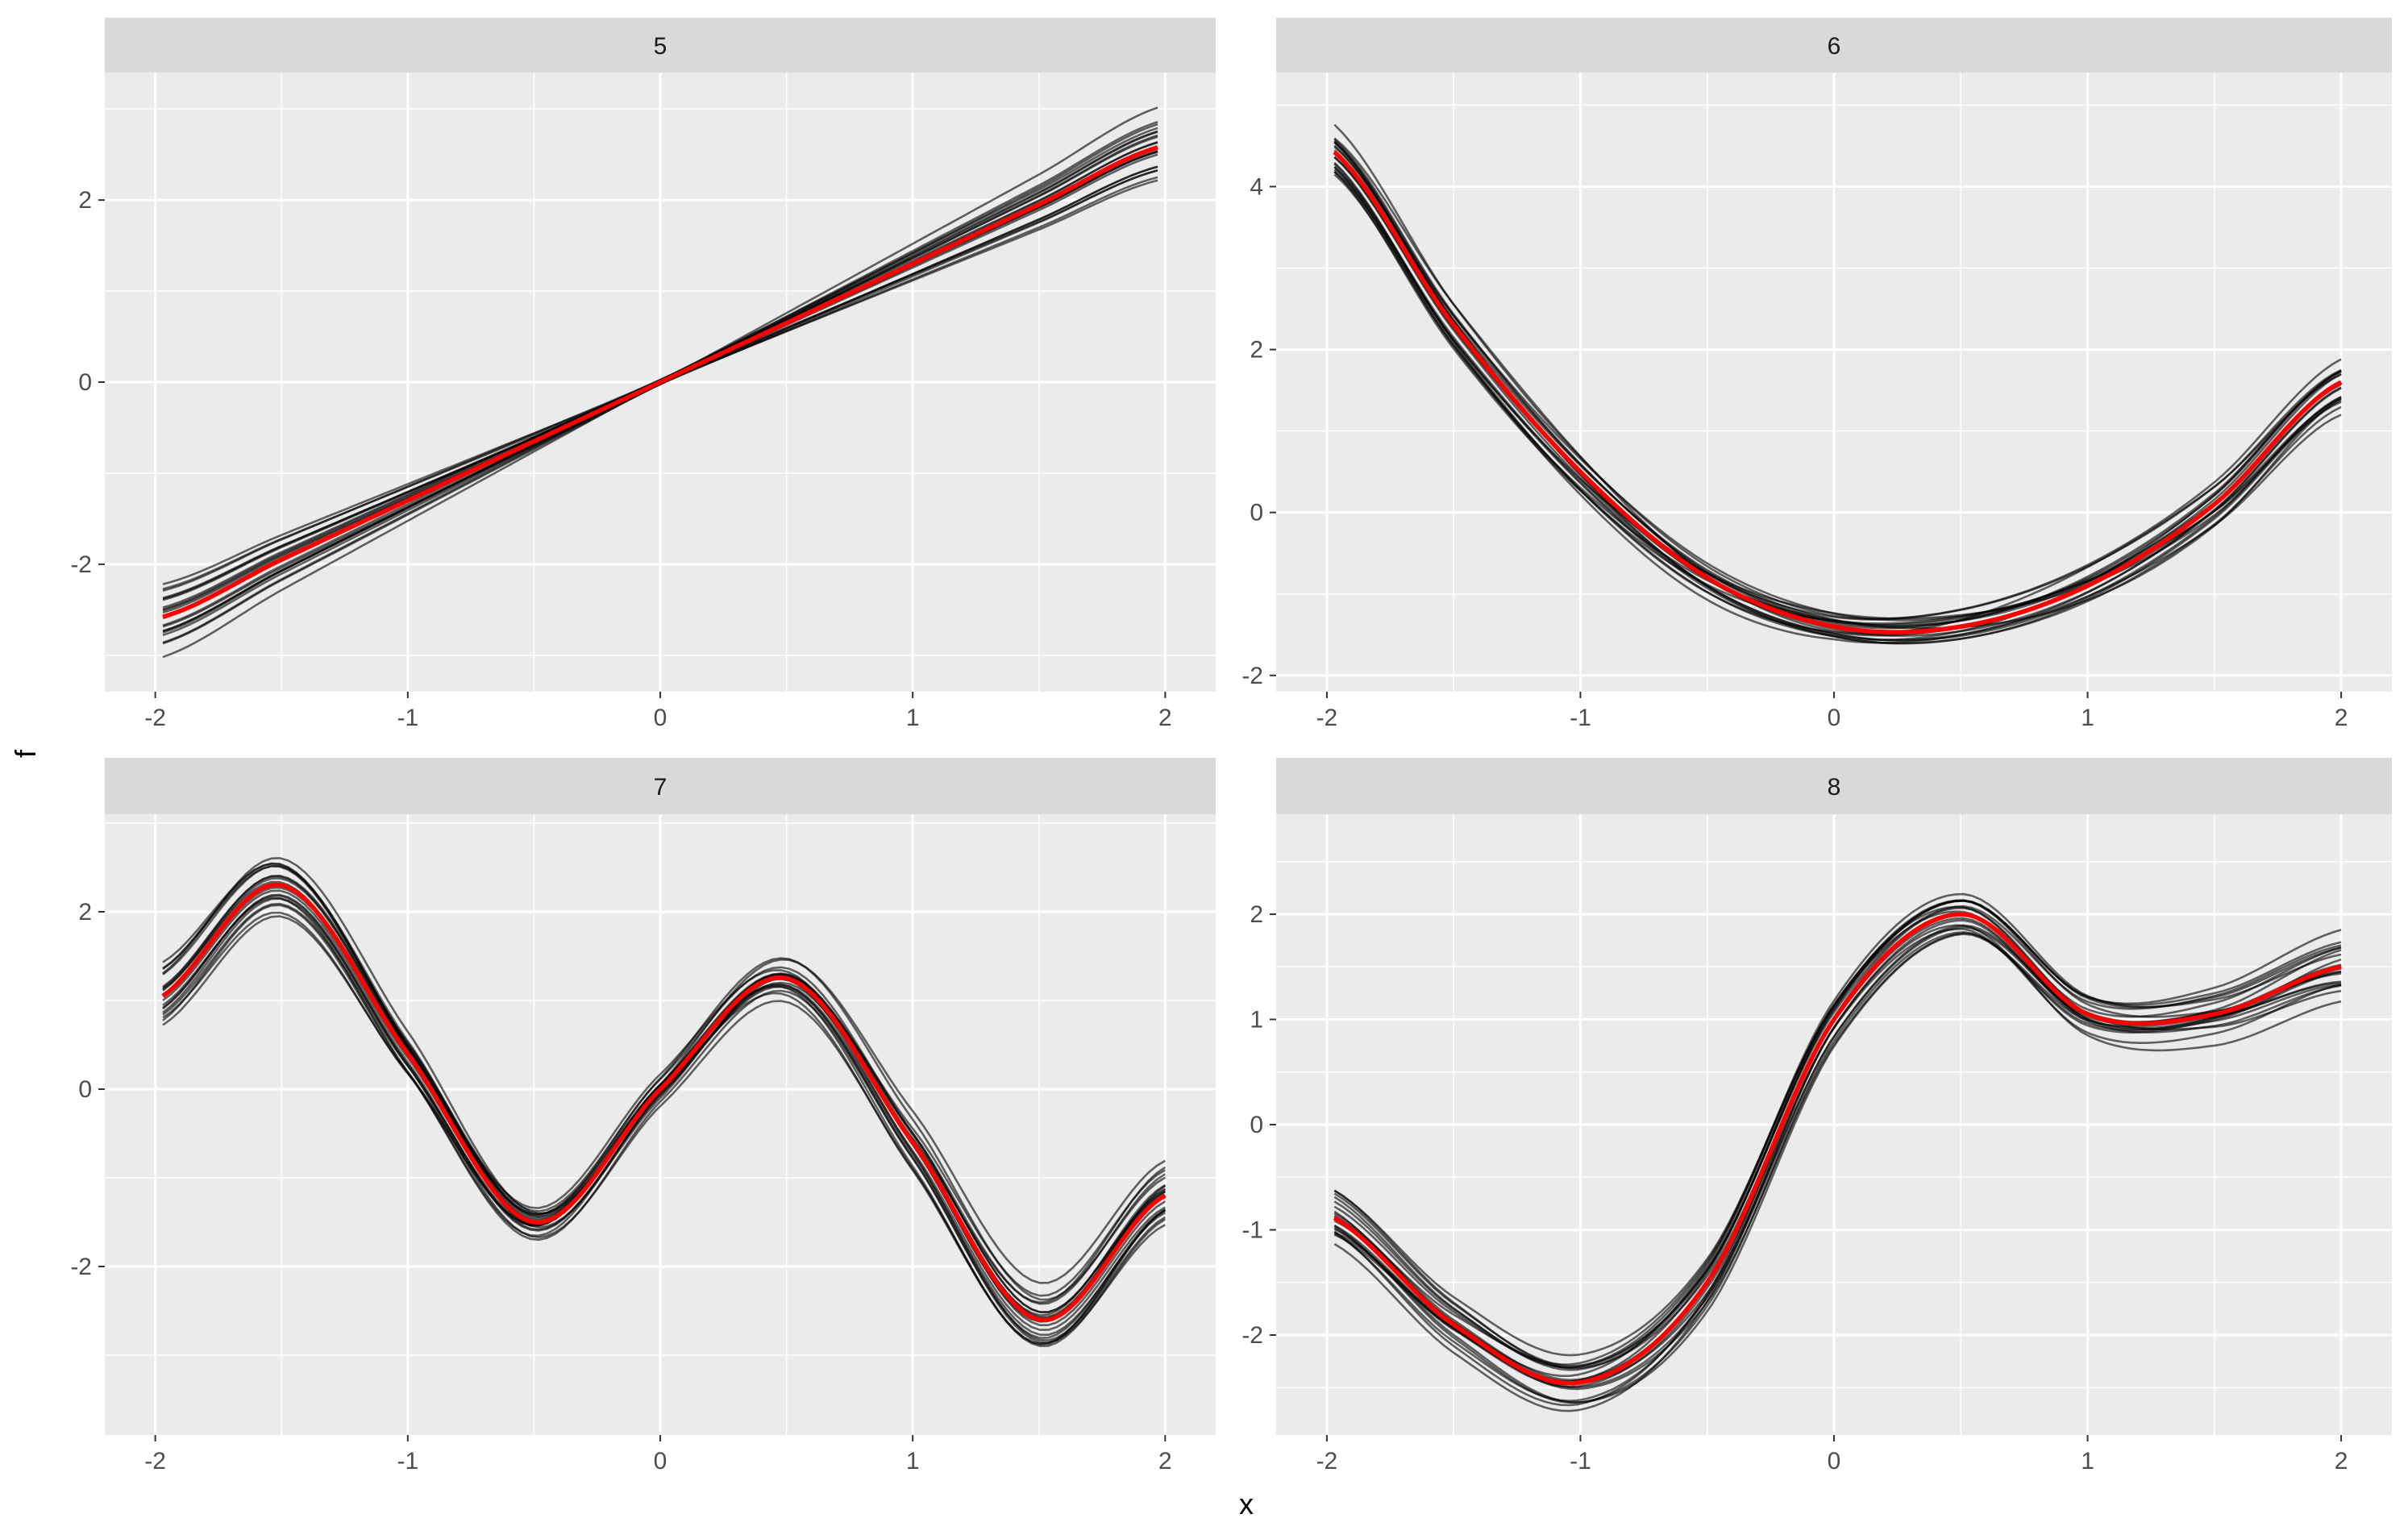  What do you see at coordinates (1256, 1020) in the screenshot?
I see `y-tick-label: 1` at bounding box center [1256, 1020].